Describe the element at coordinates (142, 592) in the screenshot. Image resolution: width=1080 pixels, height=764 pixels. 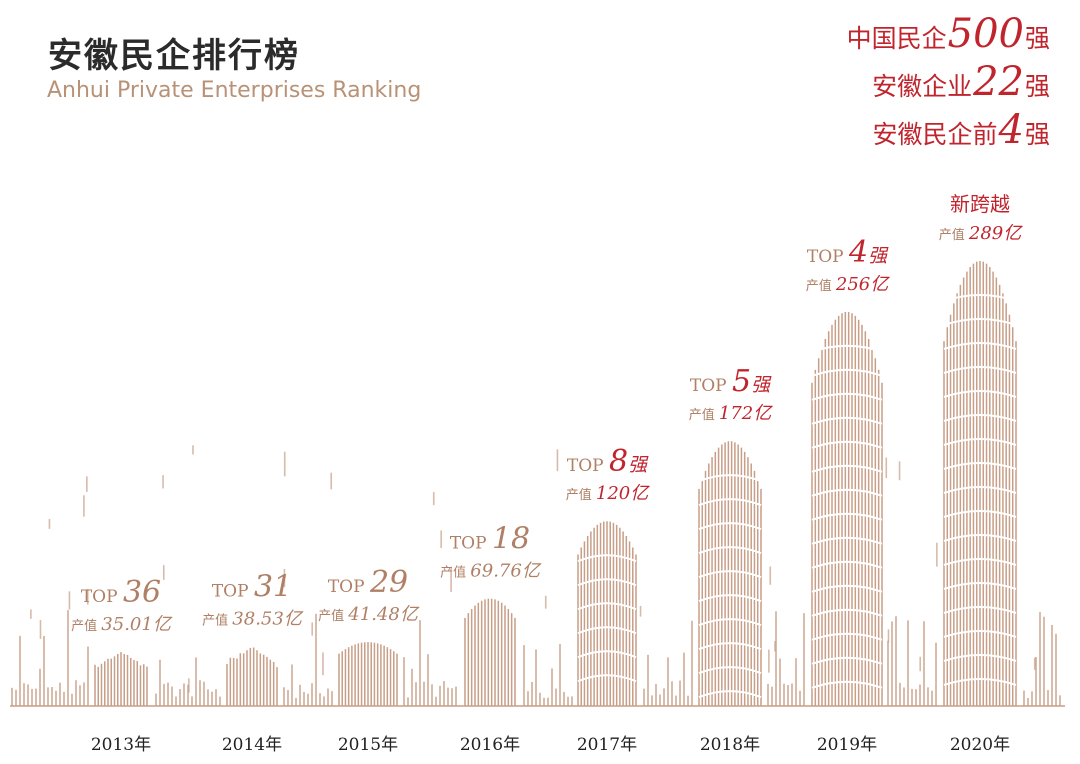
I see `rank-number: 36` at that location.